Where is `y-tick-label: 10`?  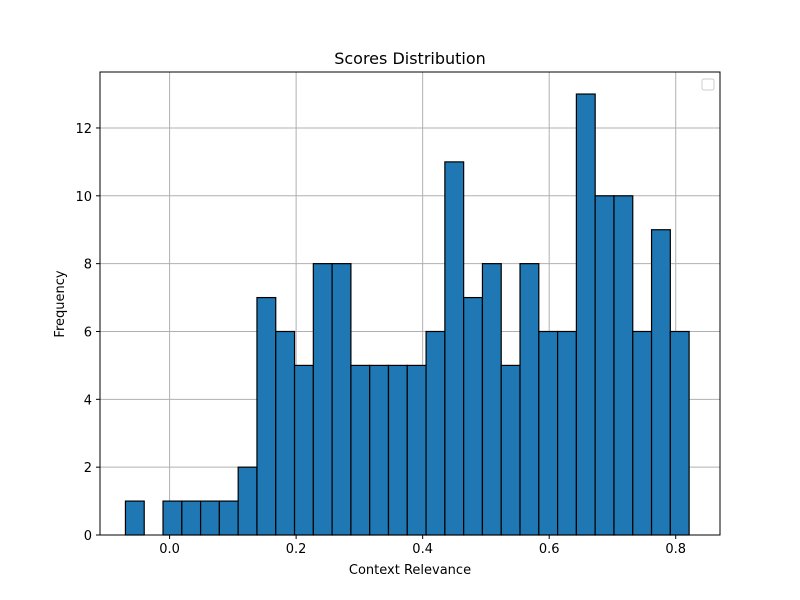
y-tick-label: 10 is located at coordinates (83, 197).